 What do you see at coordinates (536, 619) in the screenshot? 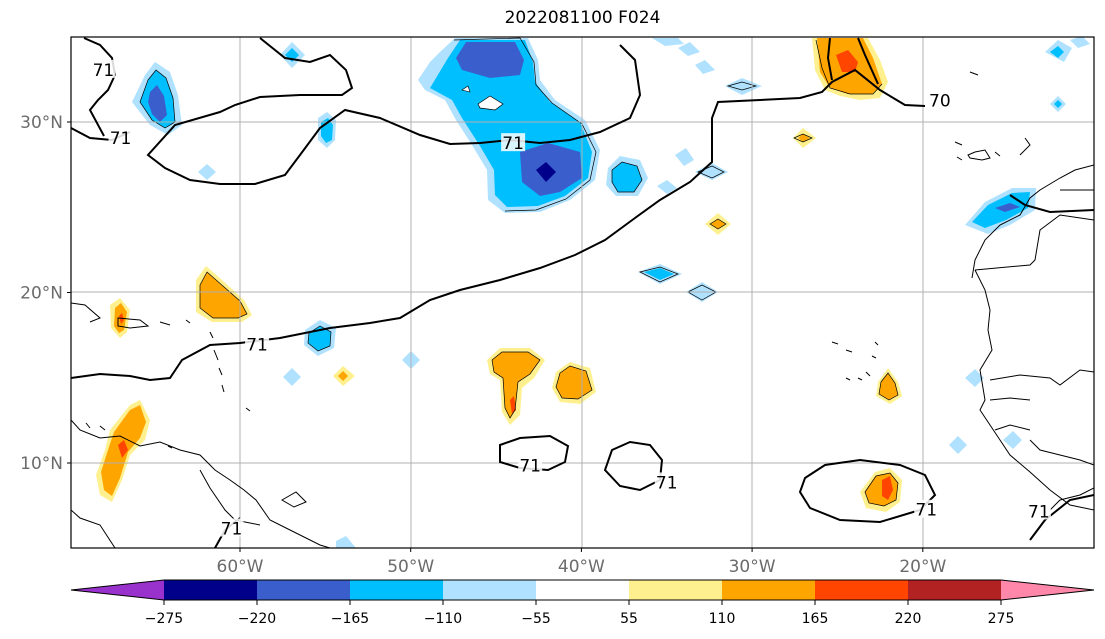
I see `colorbar-tick-label: −55` at bounding box center [536, 619].